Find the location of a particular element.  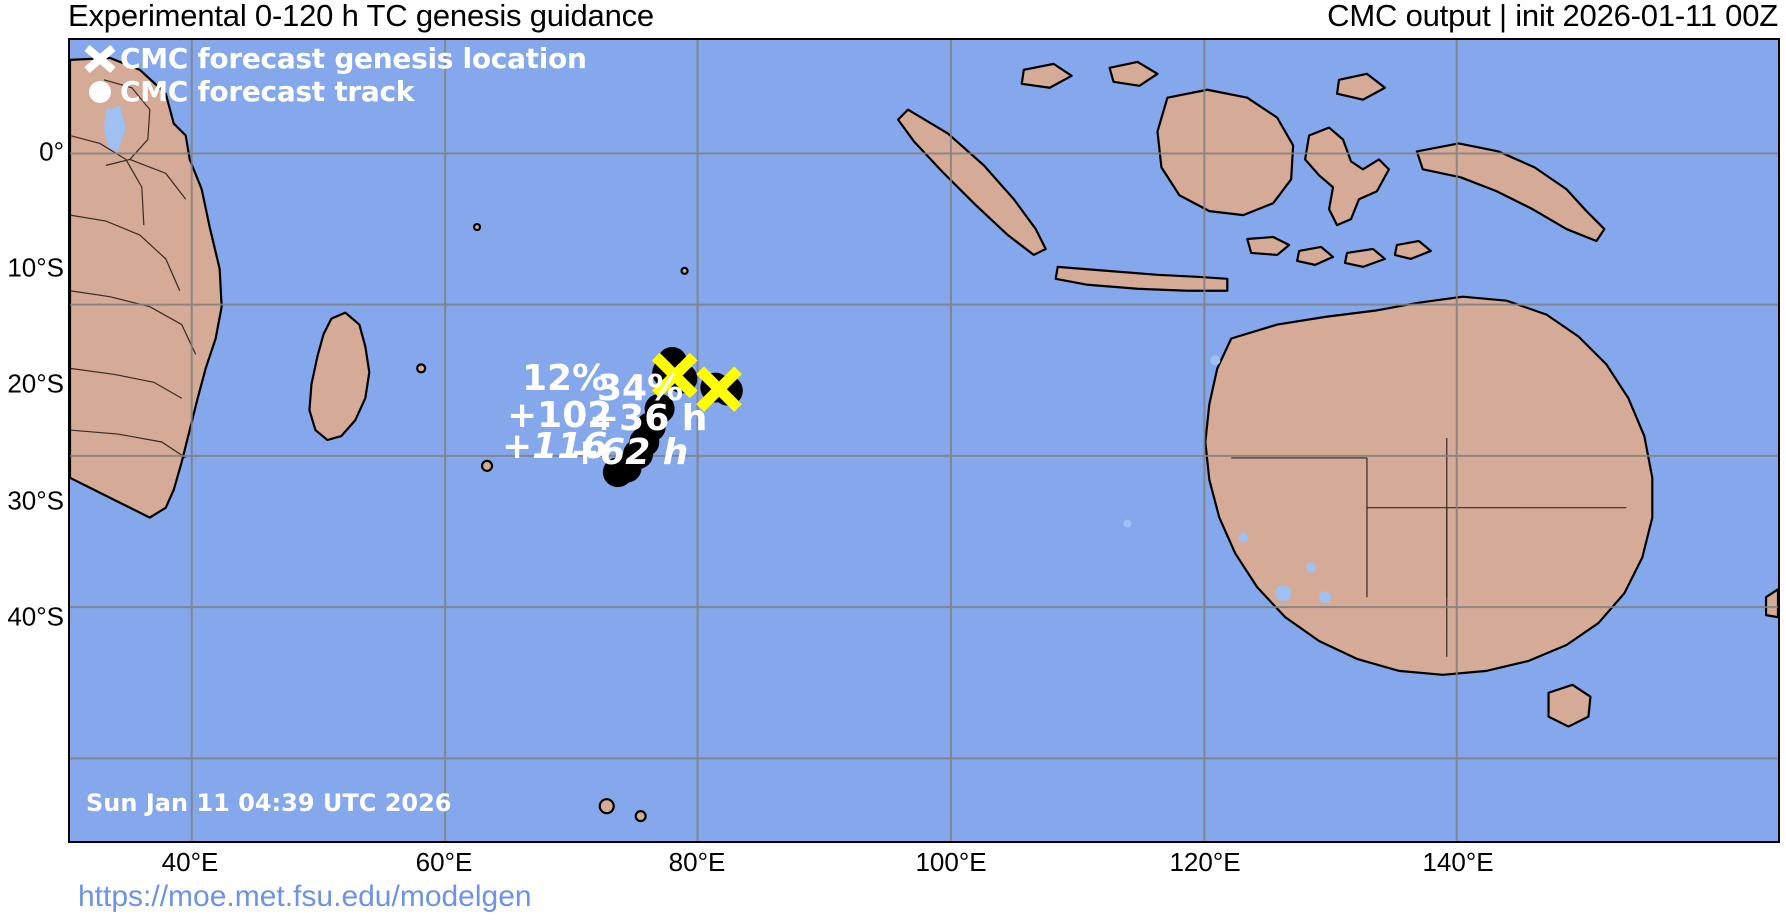

dot-marker-icon is located at coordinates (100, 92).